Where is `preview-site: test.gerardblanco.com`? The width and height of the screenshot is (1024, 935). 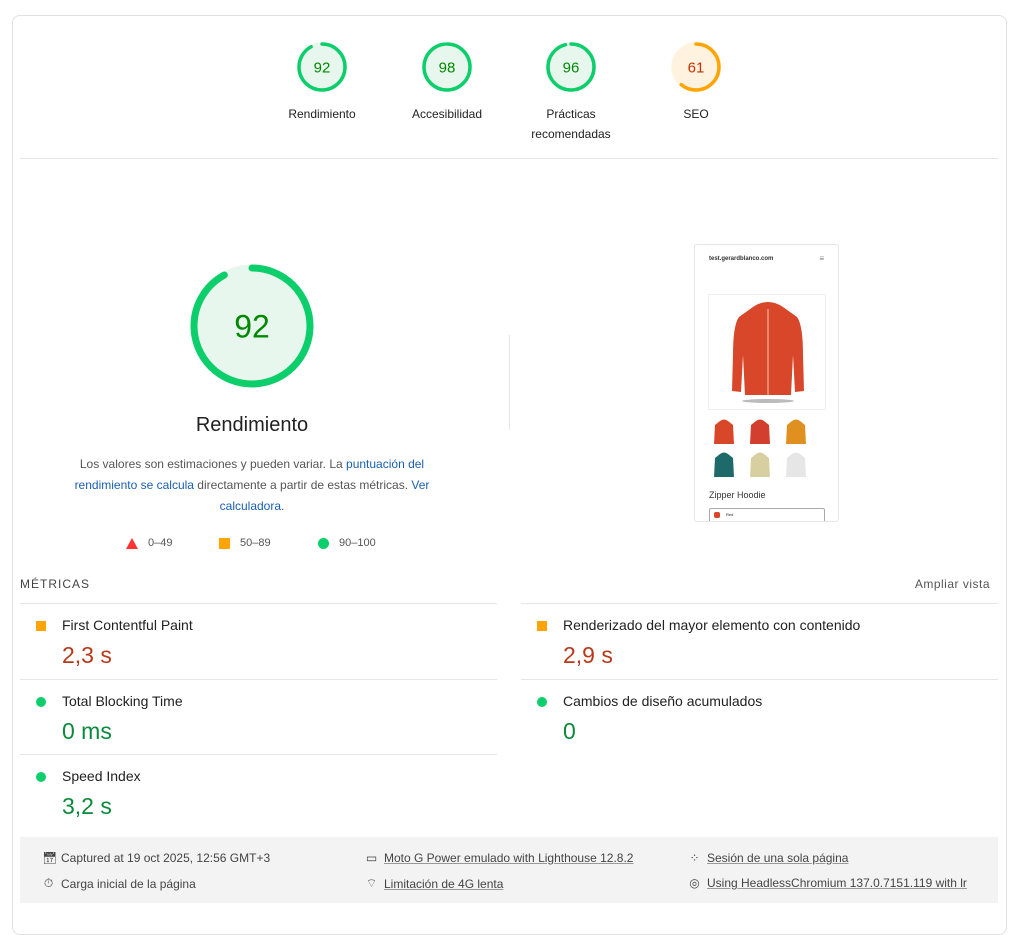 preview-site: test.gerardblanco.com is located at coordinates (741, 259).